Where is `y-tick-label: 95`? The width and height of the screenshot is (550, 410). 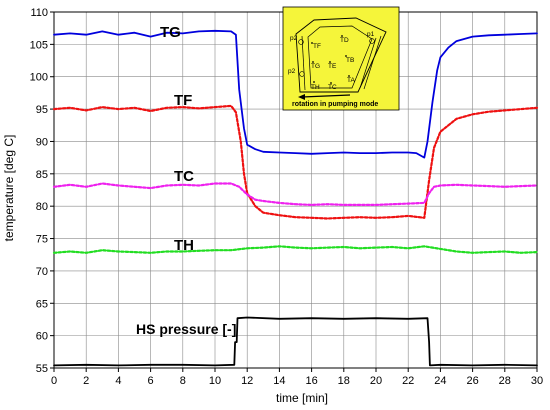 y-tick-label: 95 is located at coordinates (42, 110).